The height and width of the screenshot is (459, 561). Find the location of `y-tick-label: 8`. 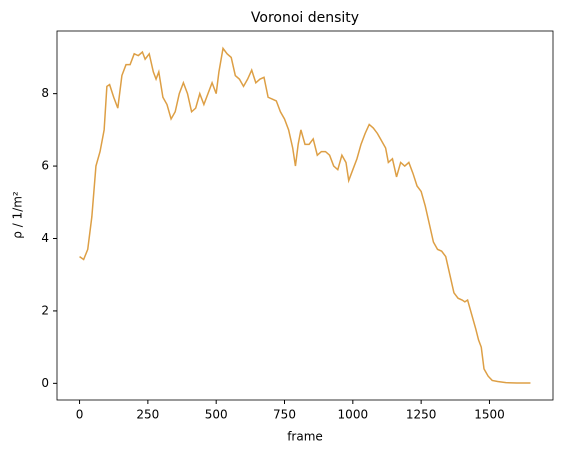

y-tick-label: 8 is located at coordinates (45, 93).